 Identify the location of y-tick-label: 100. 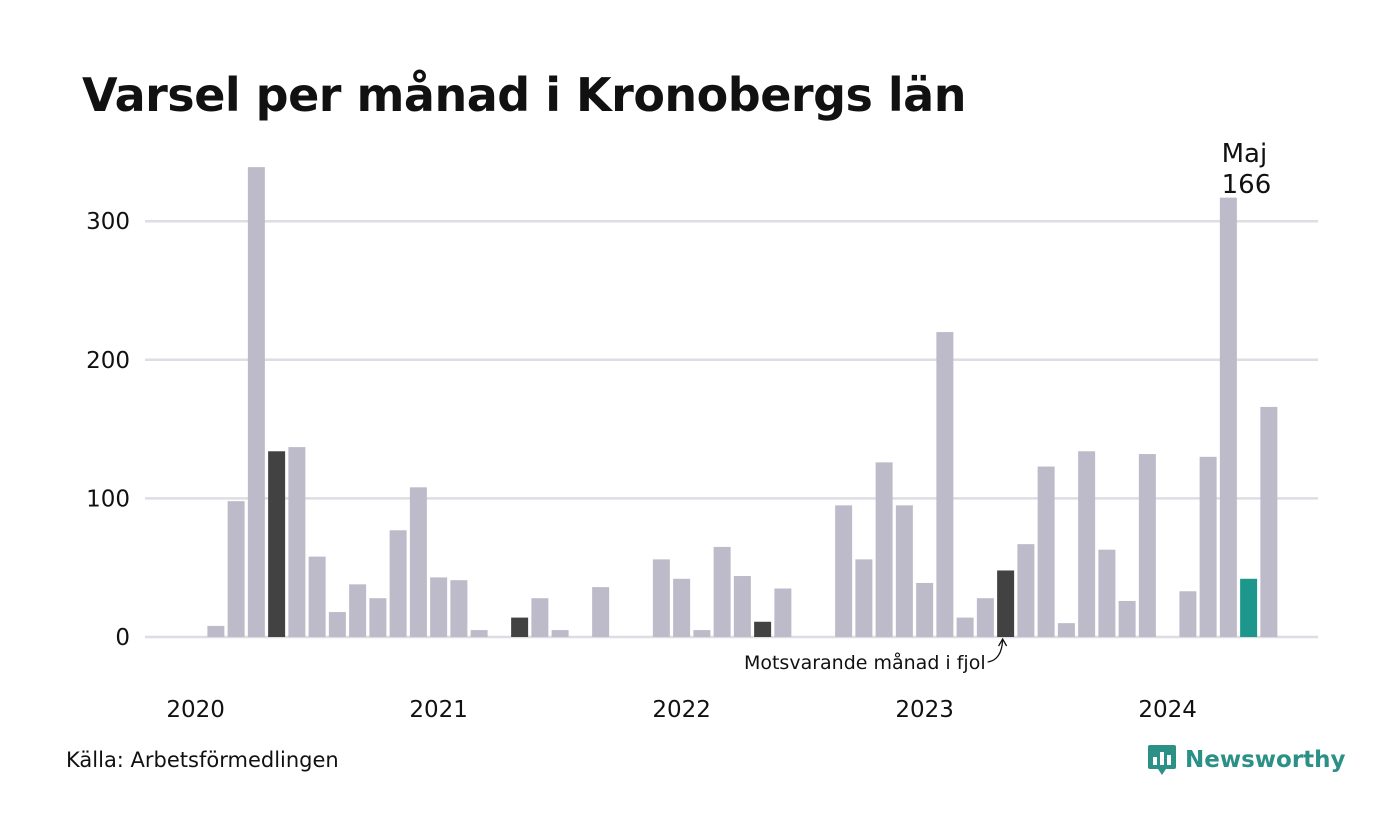
(108, 499).